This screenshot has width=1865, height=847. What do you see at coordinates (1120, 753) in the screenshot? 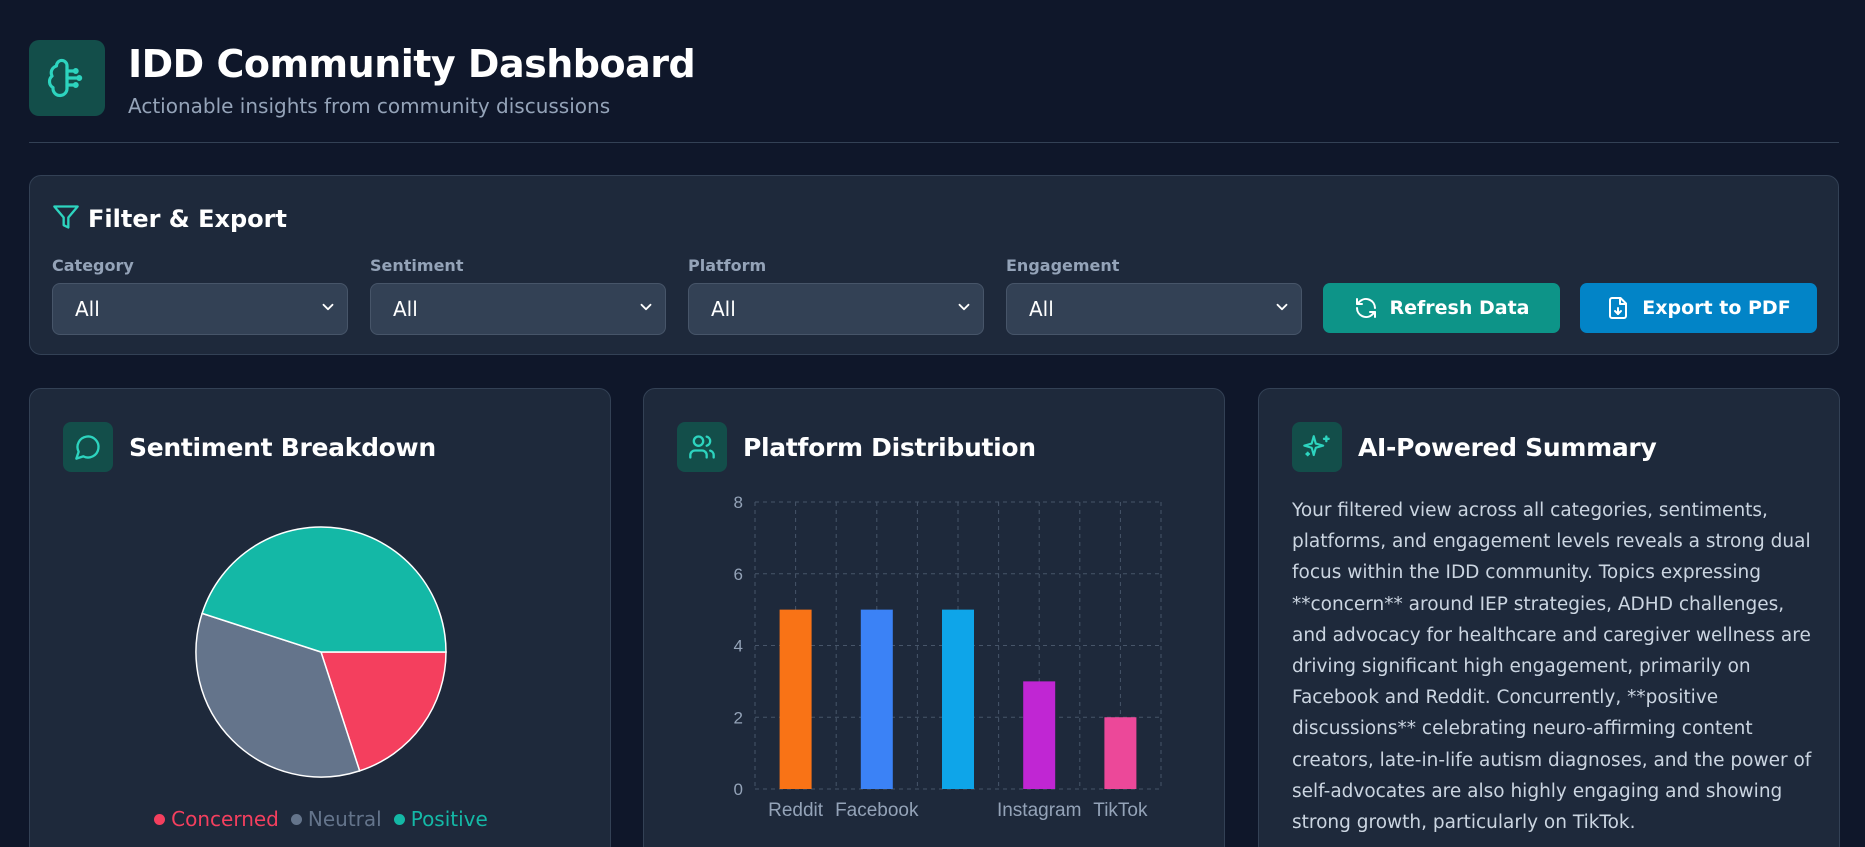
I see `bar-tiktok` at bounding box center [1120, 753].